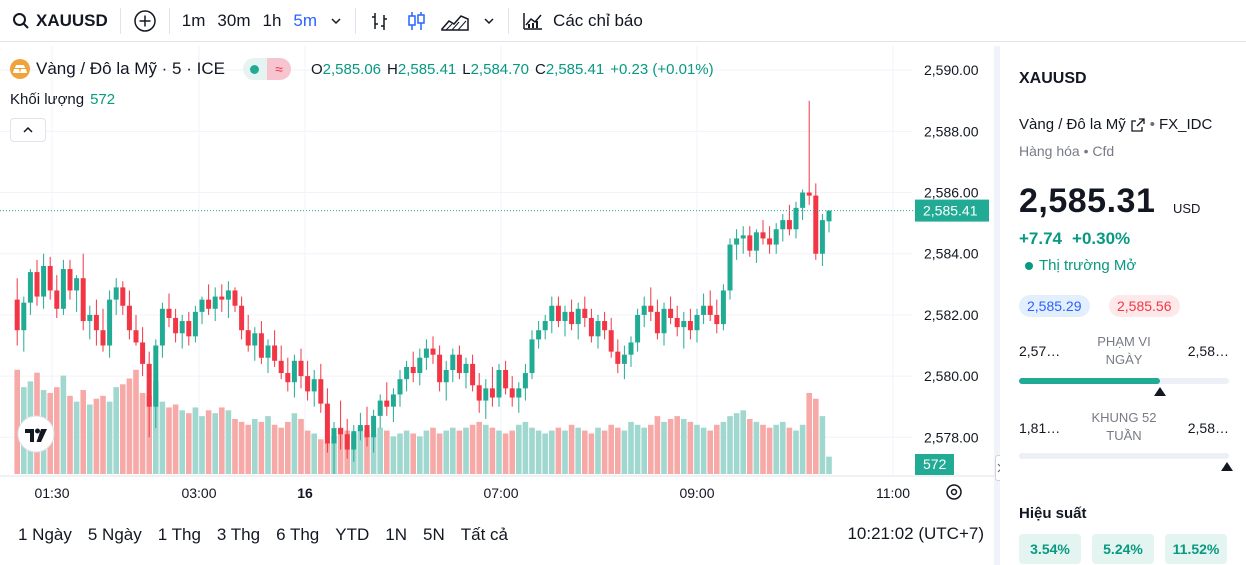 This screenshot has width=1246, height=565. What do you see at coordinates (484, 534) in the screenshot?
I see `range-all: Tất cả` at bounding box center [484, 534].